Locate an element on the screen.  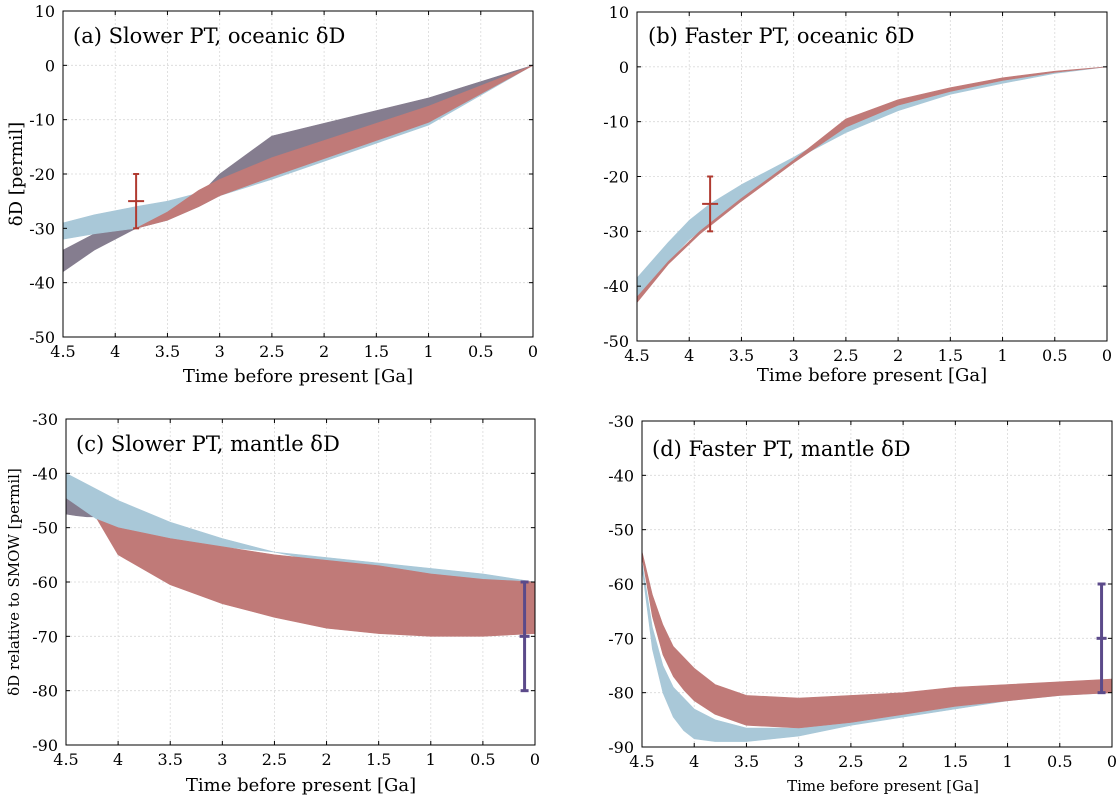
panel-a-xlabel: Time before present [Ga] is located at coordinates (298, 376).